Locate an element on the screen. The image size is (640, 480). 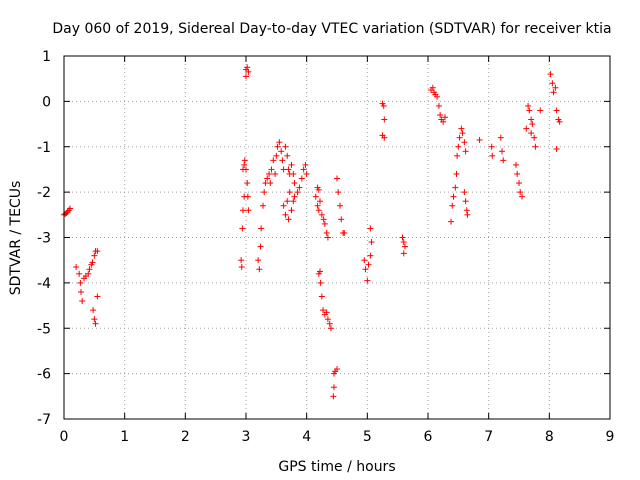
x-tick-label: 7 is located at coordinates (488, 437).